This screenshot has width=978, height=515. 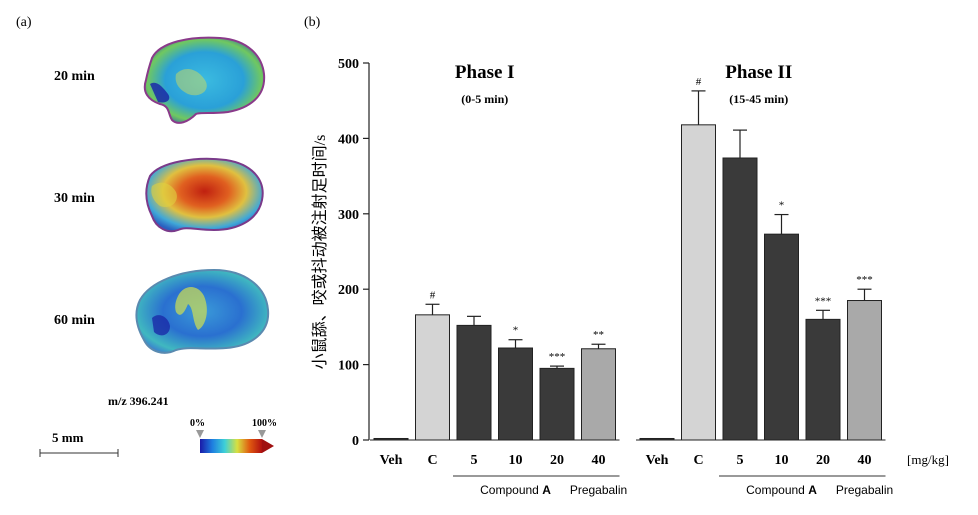 What do you see at coordinates (74, 76) in the screenshot?
I see `time-label-20: 20 min` at bounding box center [74, 76].